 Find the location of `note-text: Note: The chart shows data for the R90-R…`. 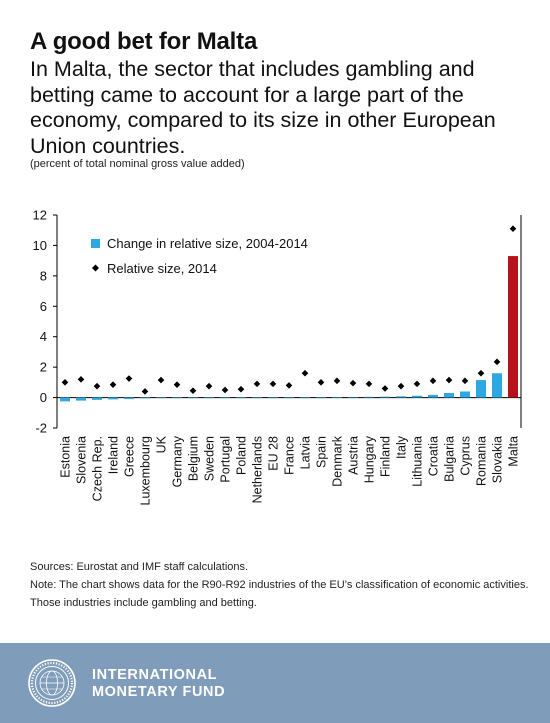

note-text: Note: The chart shows data for the R90-R… is located at coordinates (279, 594).